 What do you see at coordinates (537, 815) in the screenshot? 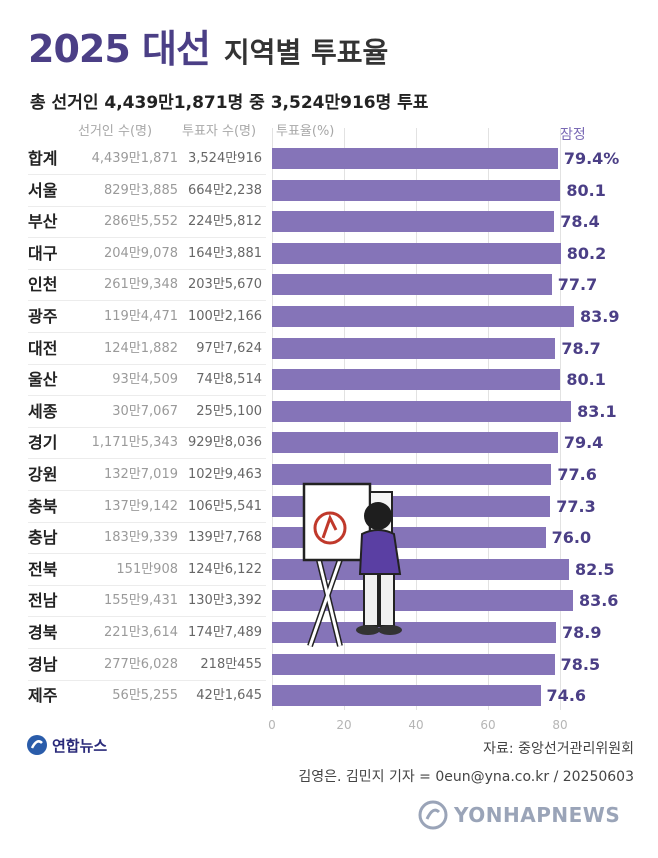
I see `watermark-text: YONHAPNEWS` at bounding box center [537, 815].